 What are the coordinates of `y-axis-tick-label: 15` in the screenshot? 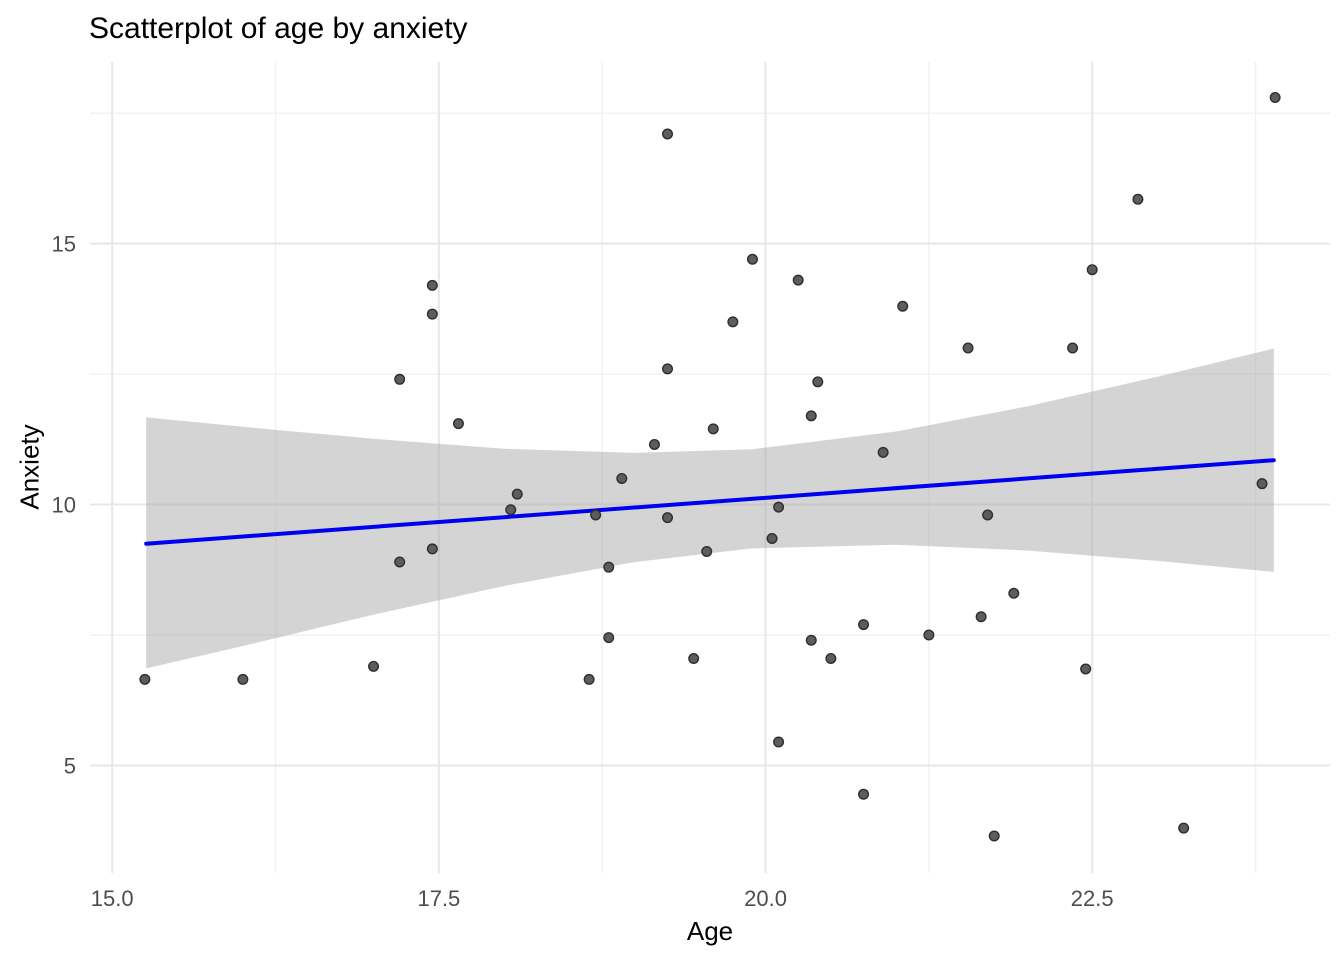 It's located at (64, 244).